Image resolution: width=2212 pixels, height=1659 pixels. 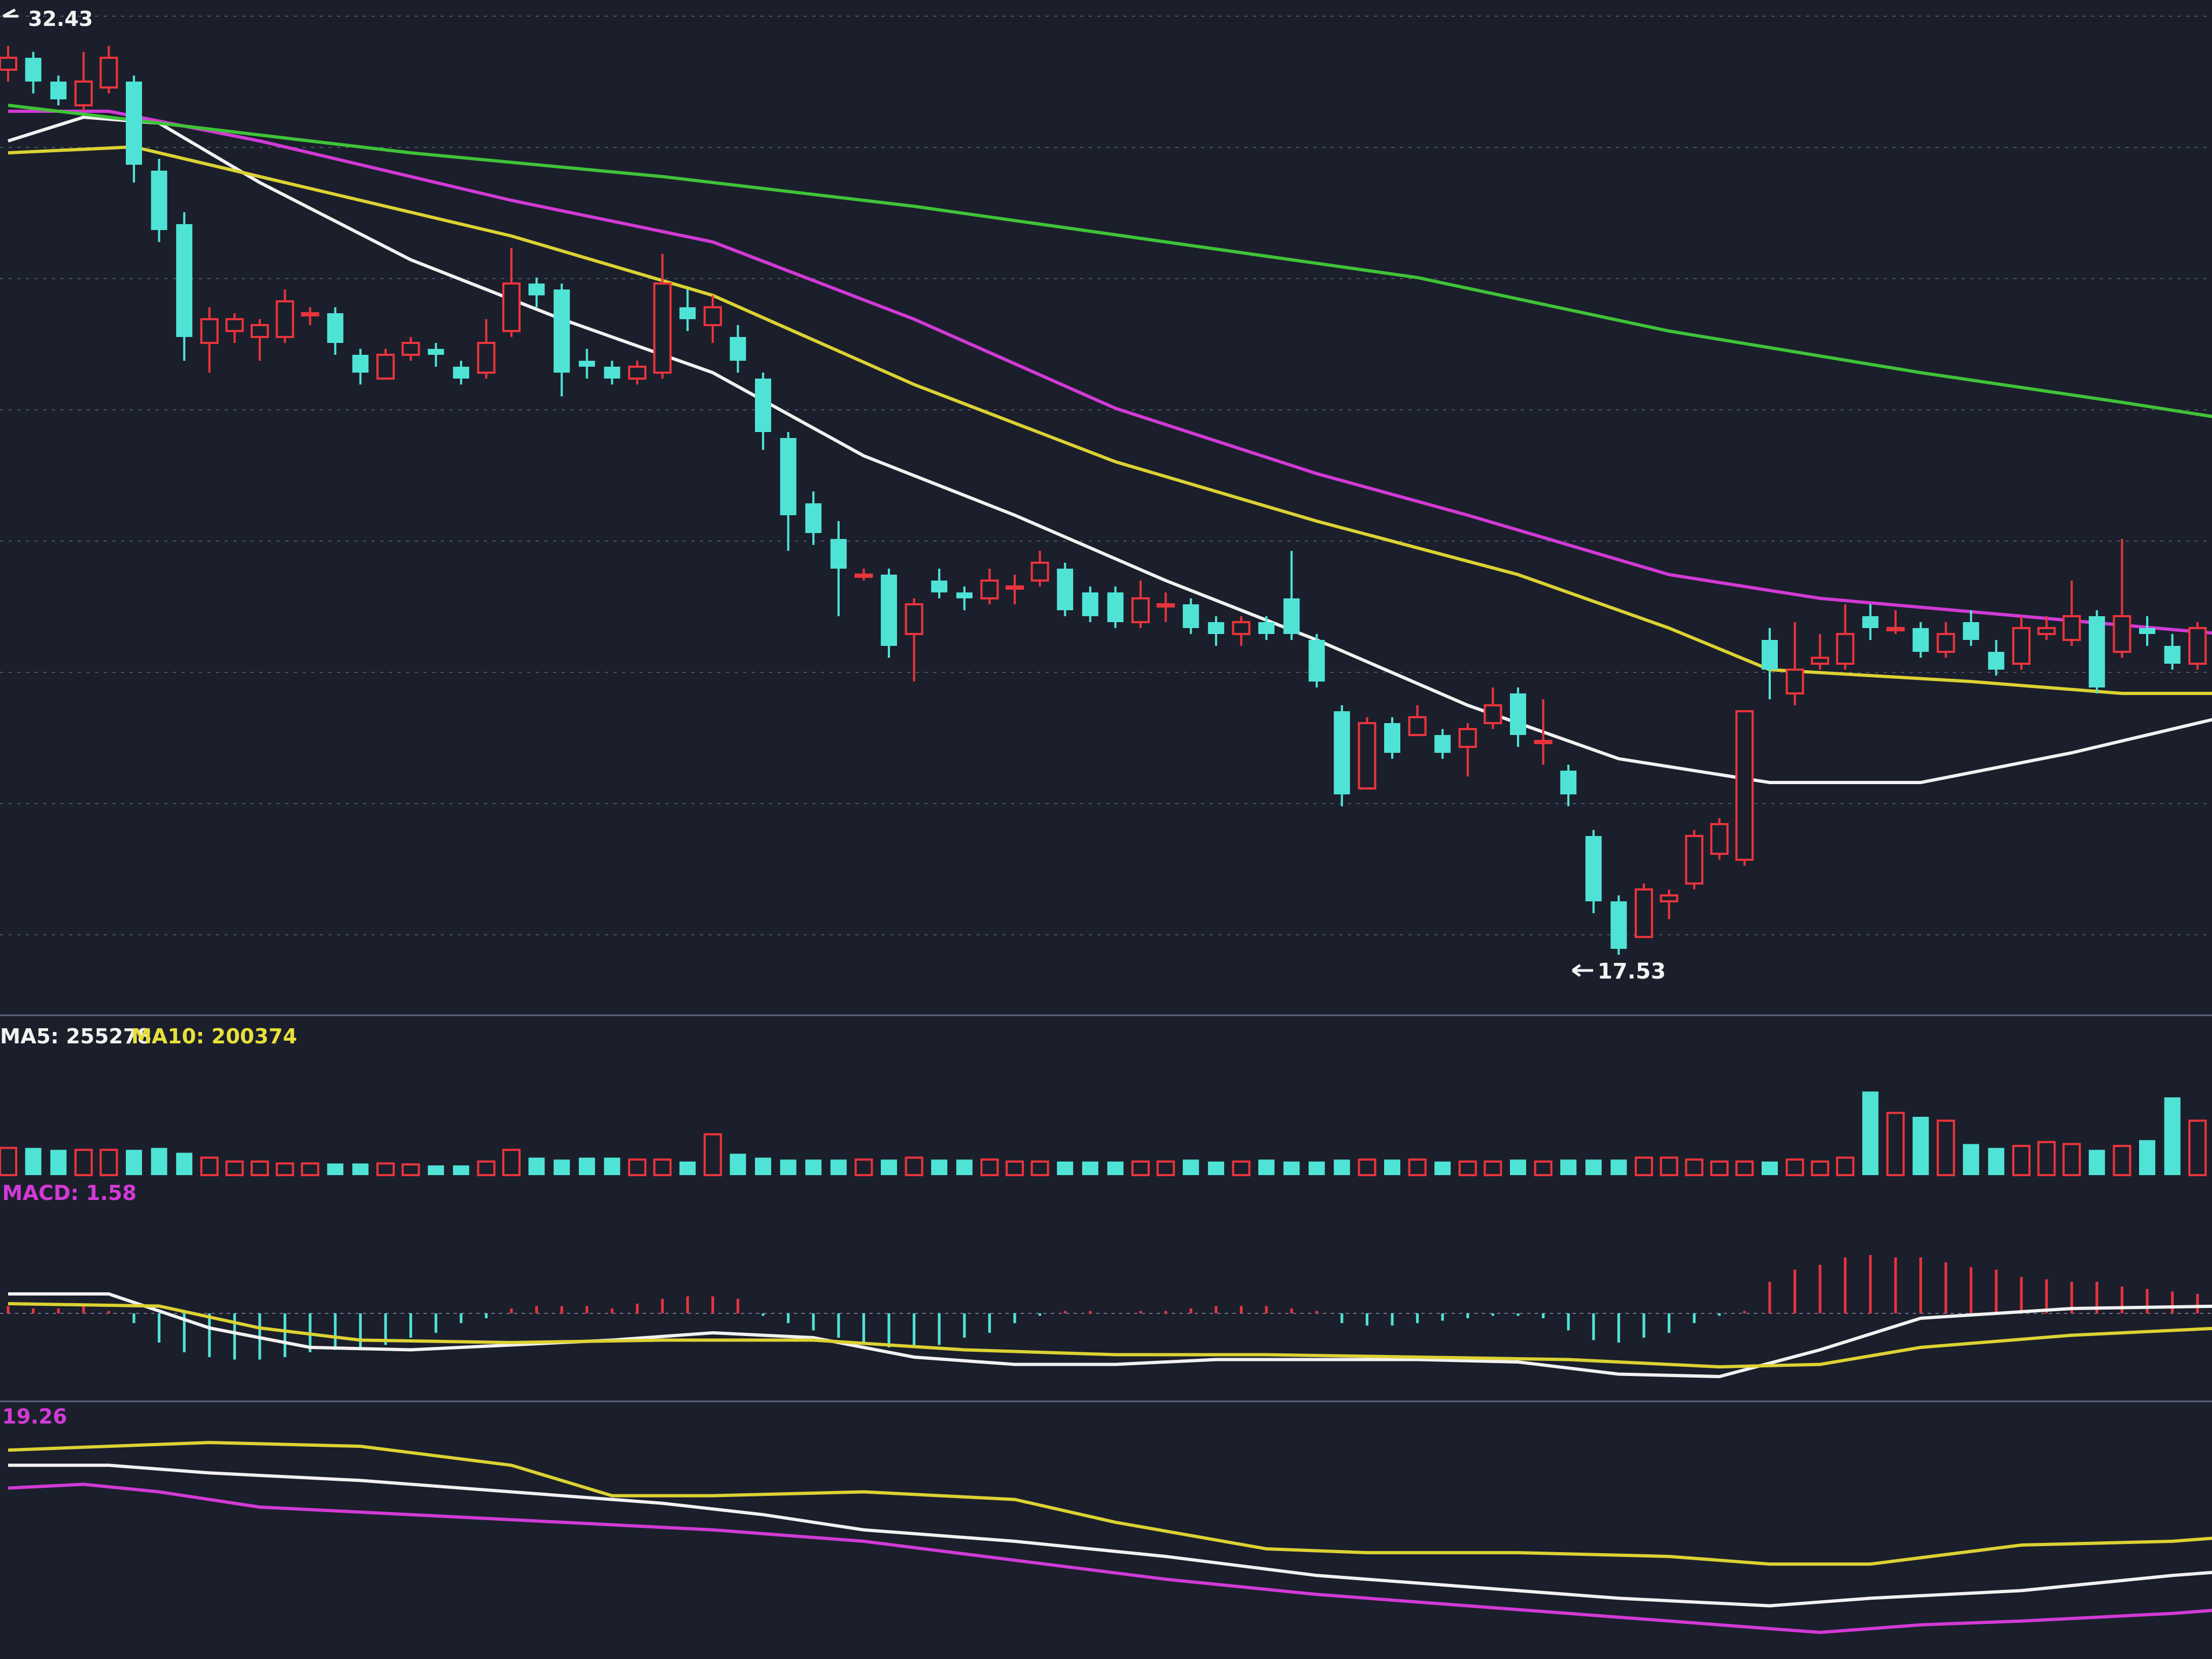 I want to click on volume-ma5-label: MA5: 255278, so click(x=76, y=1036).